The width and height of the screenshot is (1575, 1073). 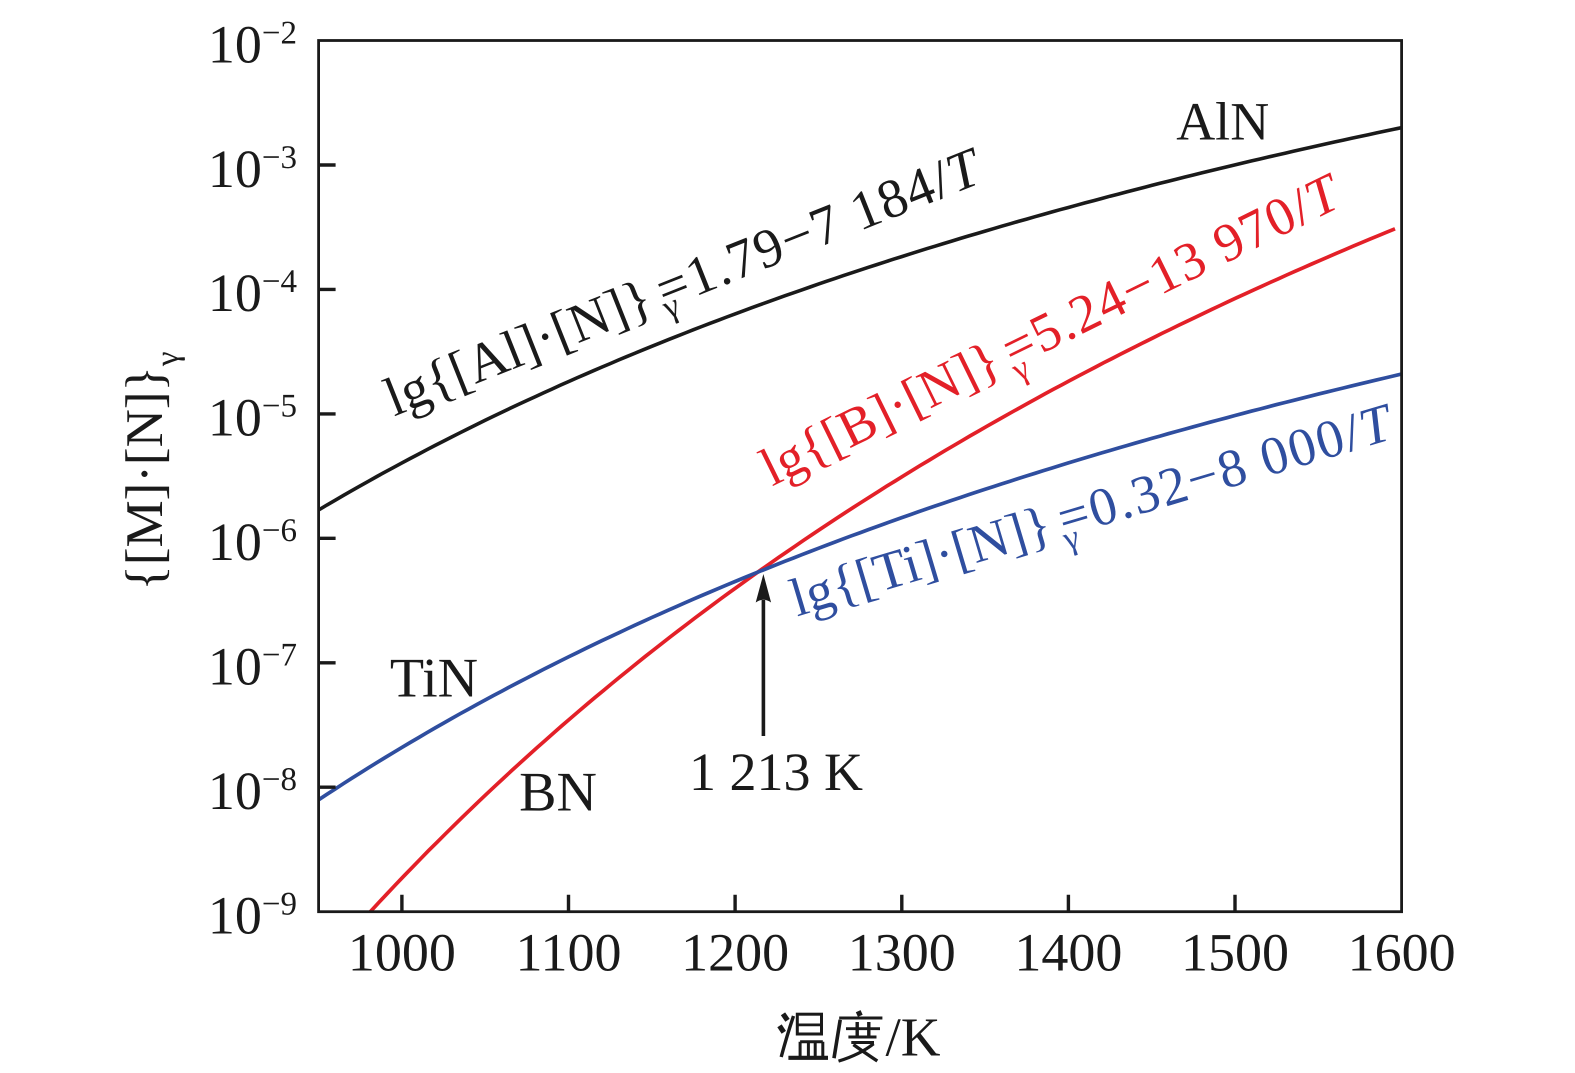 I want to click on svg-text: 1500, so click(x=1235, y=953).